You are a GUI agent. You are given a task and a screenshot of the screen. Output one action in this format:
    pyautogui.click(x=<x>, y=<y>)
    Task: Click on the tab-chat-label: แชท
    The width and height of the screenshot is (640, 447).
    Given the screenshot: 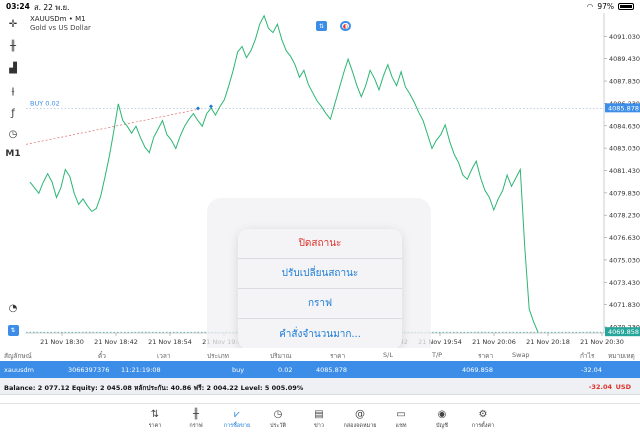 What is the action you would take?
    pyautogui.click(x=401, y=426)
    